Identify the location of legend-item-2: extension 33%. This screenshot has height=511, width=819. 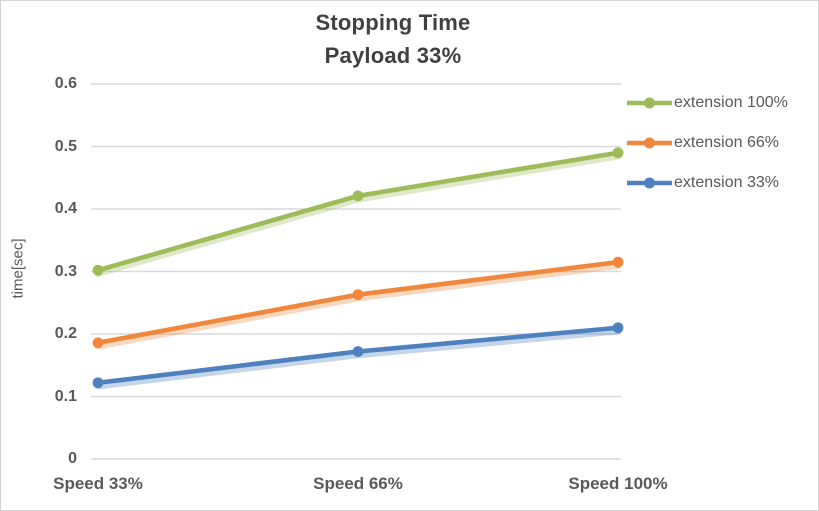
(707, 183).